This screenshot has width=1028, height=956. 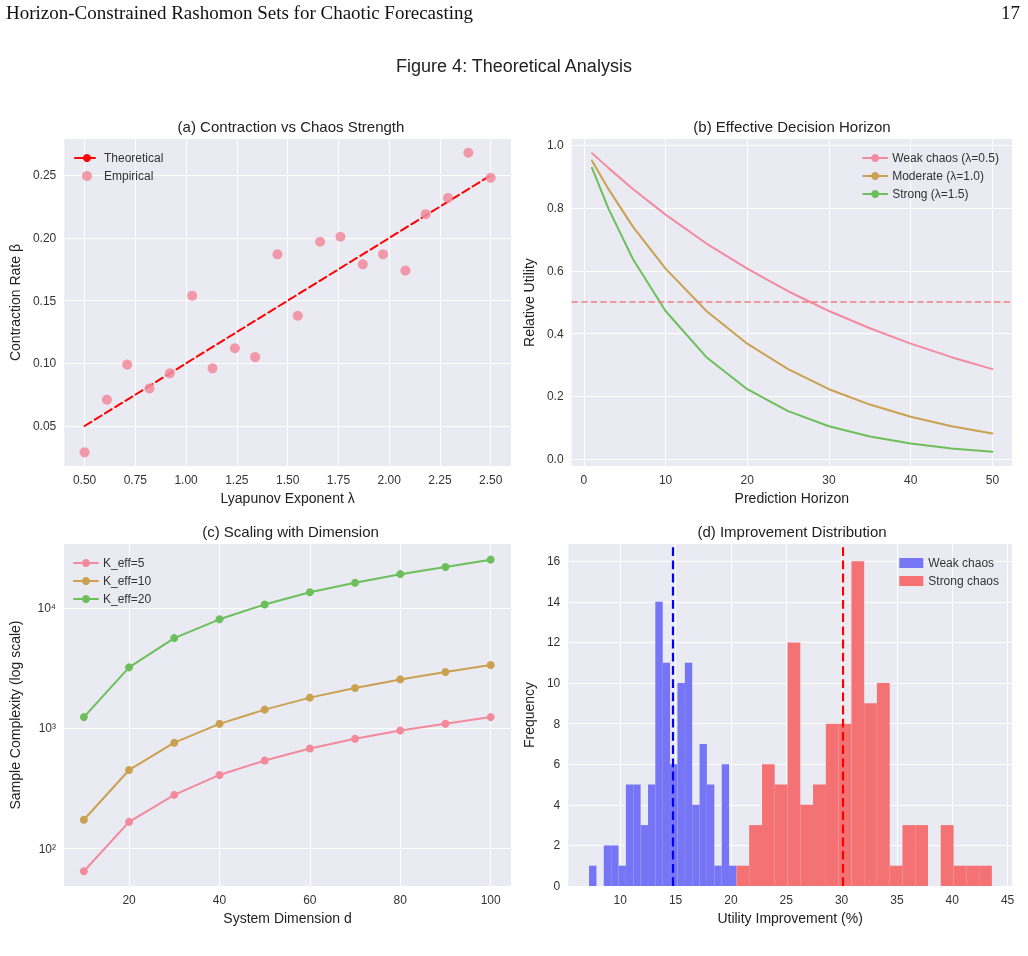 What do you see at coordinates (1010, 13) in the screenshot?
I see `text: 17` at bounding box center [1010, 13].